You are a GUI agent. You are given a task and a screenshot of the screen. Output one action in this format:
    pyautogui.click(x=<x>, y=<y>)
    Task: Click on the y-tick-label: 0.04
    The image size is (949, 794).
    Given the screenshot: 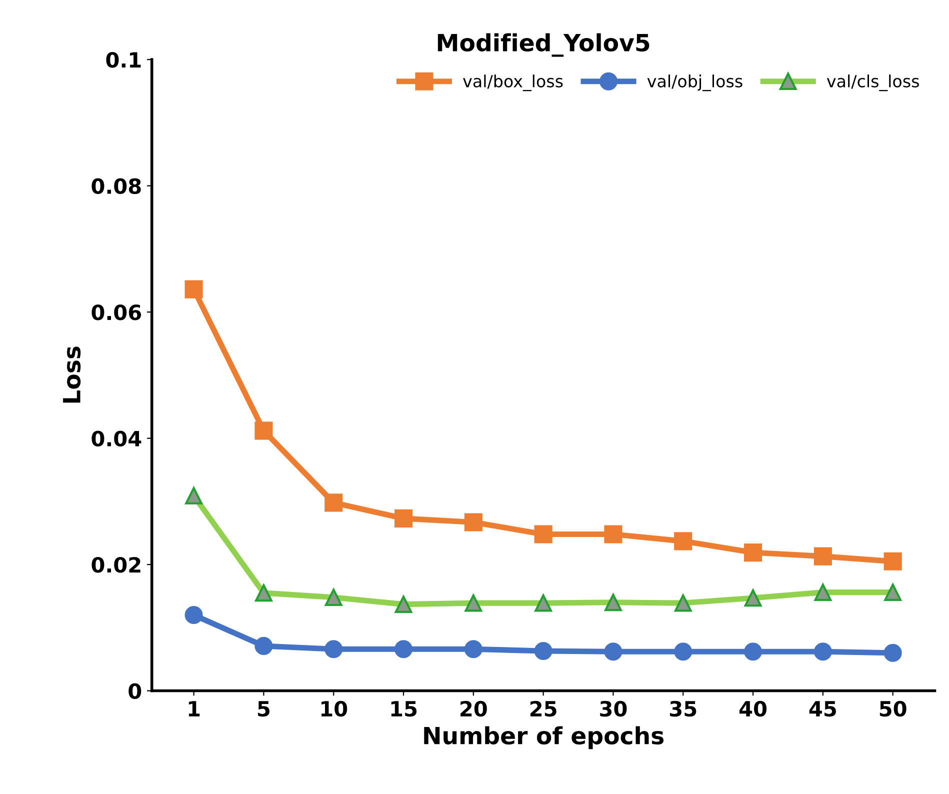 What is the action you would take?
    pyautogui.click(x=117, y=438)
    